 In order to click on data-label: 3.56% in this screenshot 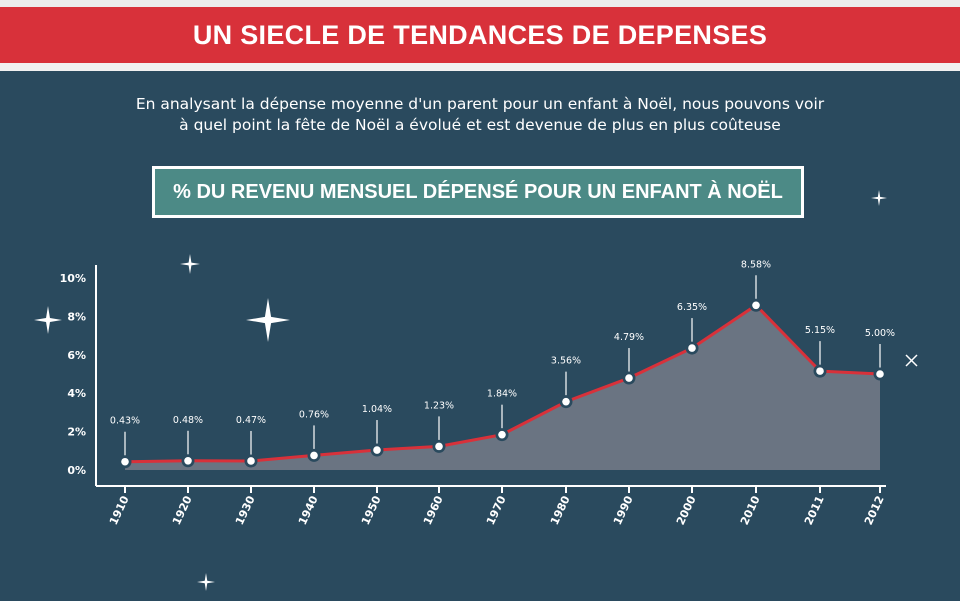, I will do `click(566, 361)`.